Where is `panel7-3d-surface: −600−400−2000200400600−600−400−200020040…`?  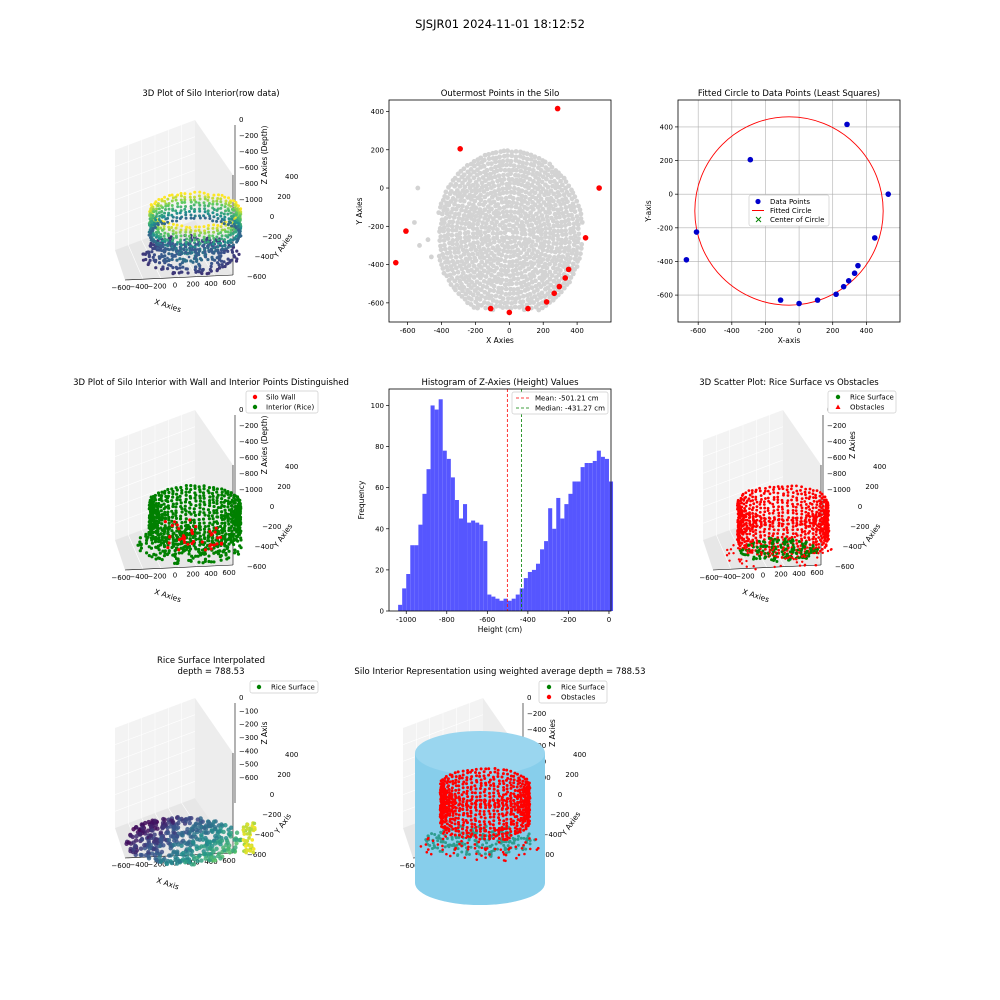
panel7-3d-surface: −600−400−2000200400600−600−400−200020040… is located at coordinates (215, 785).